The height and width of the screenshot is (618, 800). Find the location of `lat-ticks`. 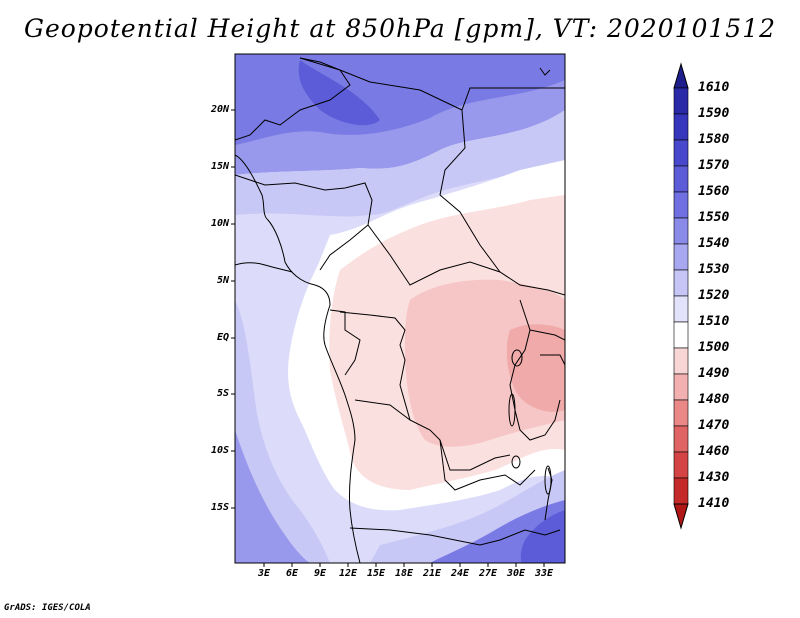

lat-ticks is located at coordinates (233, 309).